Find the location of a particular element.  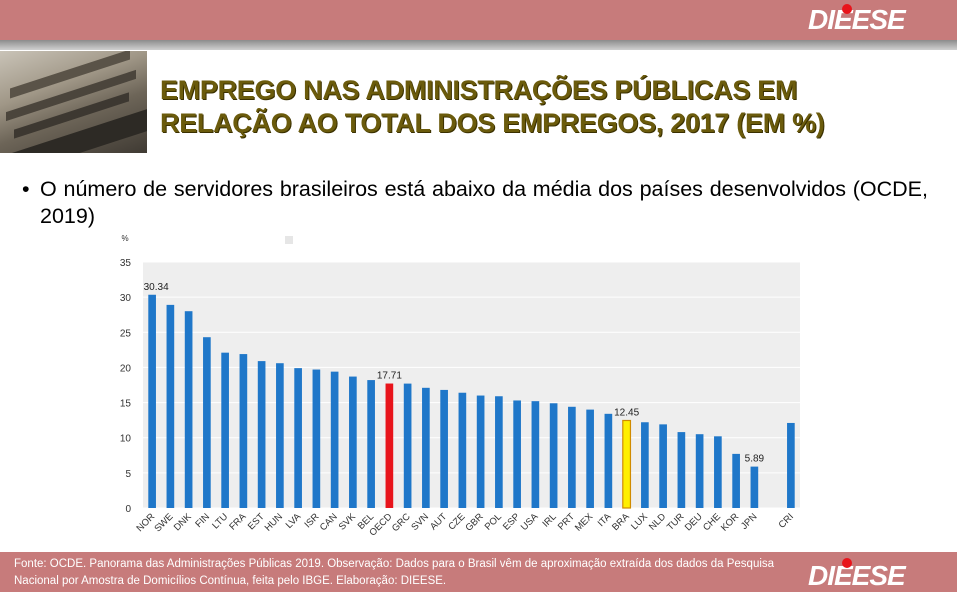

bar-grc is located at coordinates (407, 445).